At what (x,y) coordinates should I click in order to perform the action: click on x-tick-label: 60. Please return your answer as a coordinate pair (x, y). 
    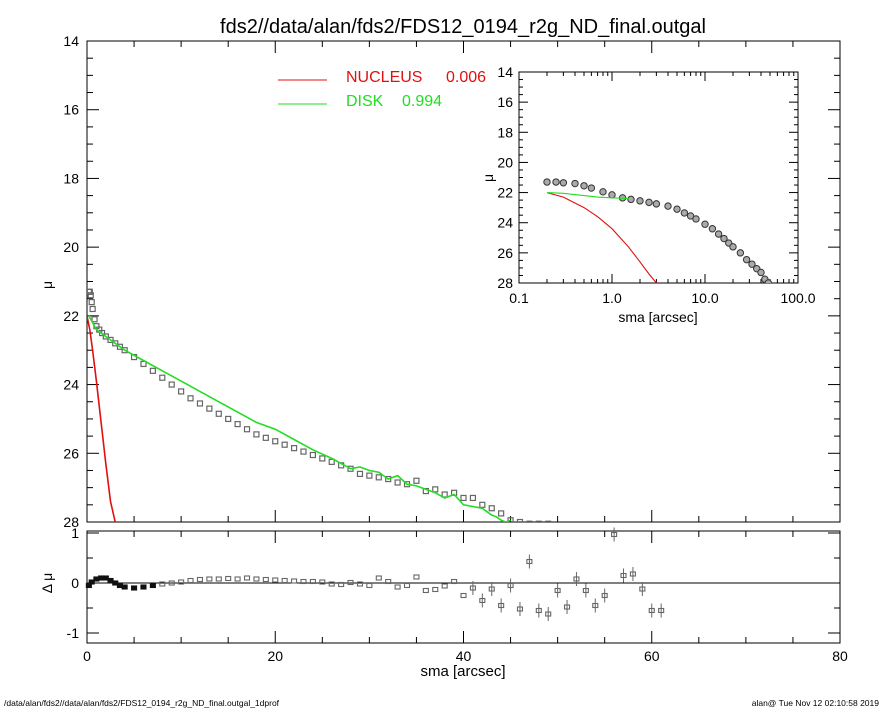
    Looking at the image, I should click on (652, 656).